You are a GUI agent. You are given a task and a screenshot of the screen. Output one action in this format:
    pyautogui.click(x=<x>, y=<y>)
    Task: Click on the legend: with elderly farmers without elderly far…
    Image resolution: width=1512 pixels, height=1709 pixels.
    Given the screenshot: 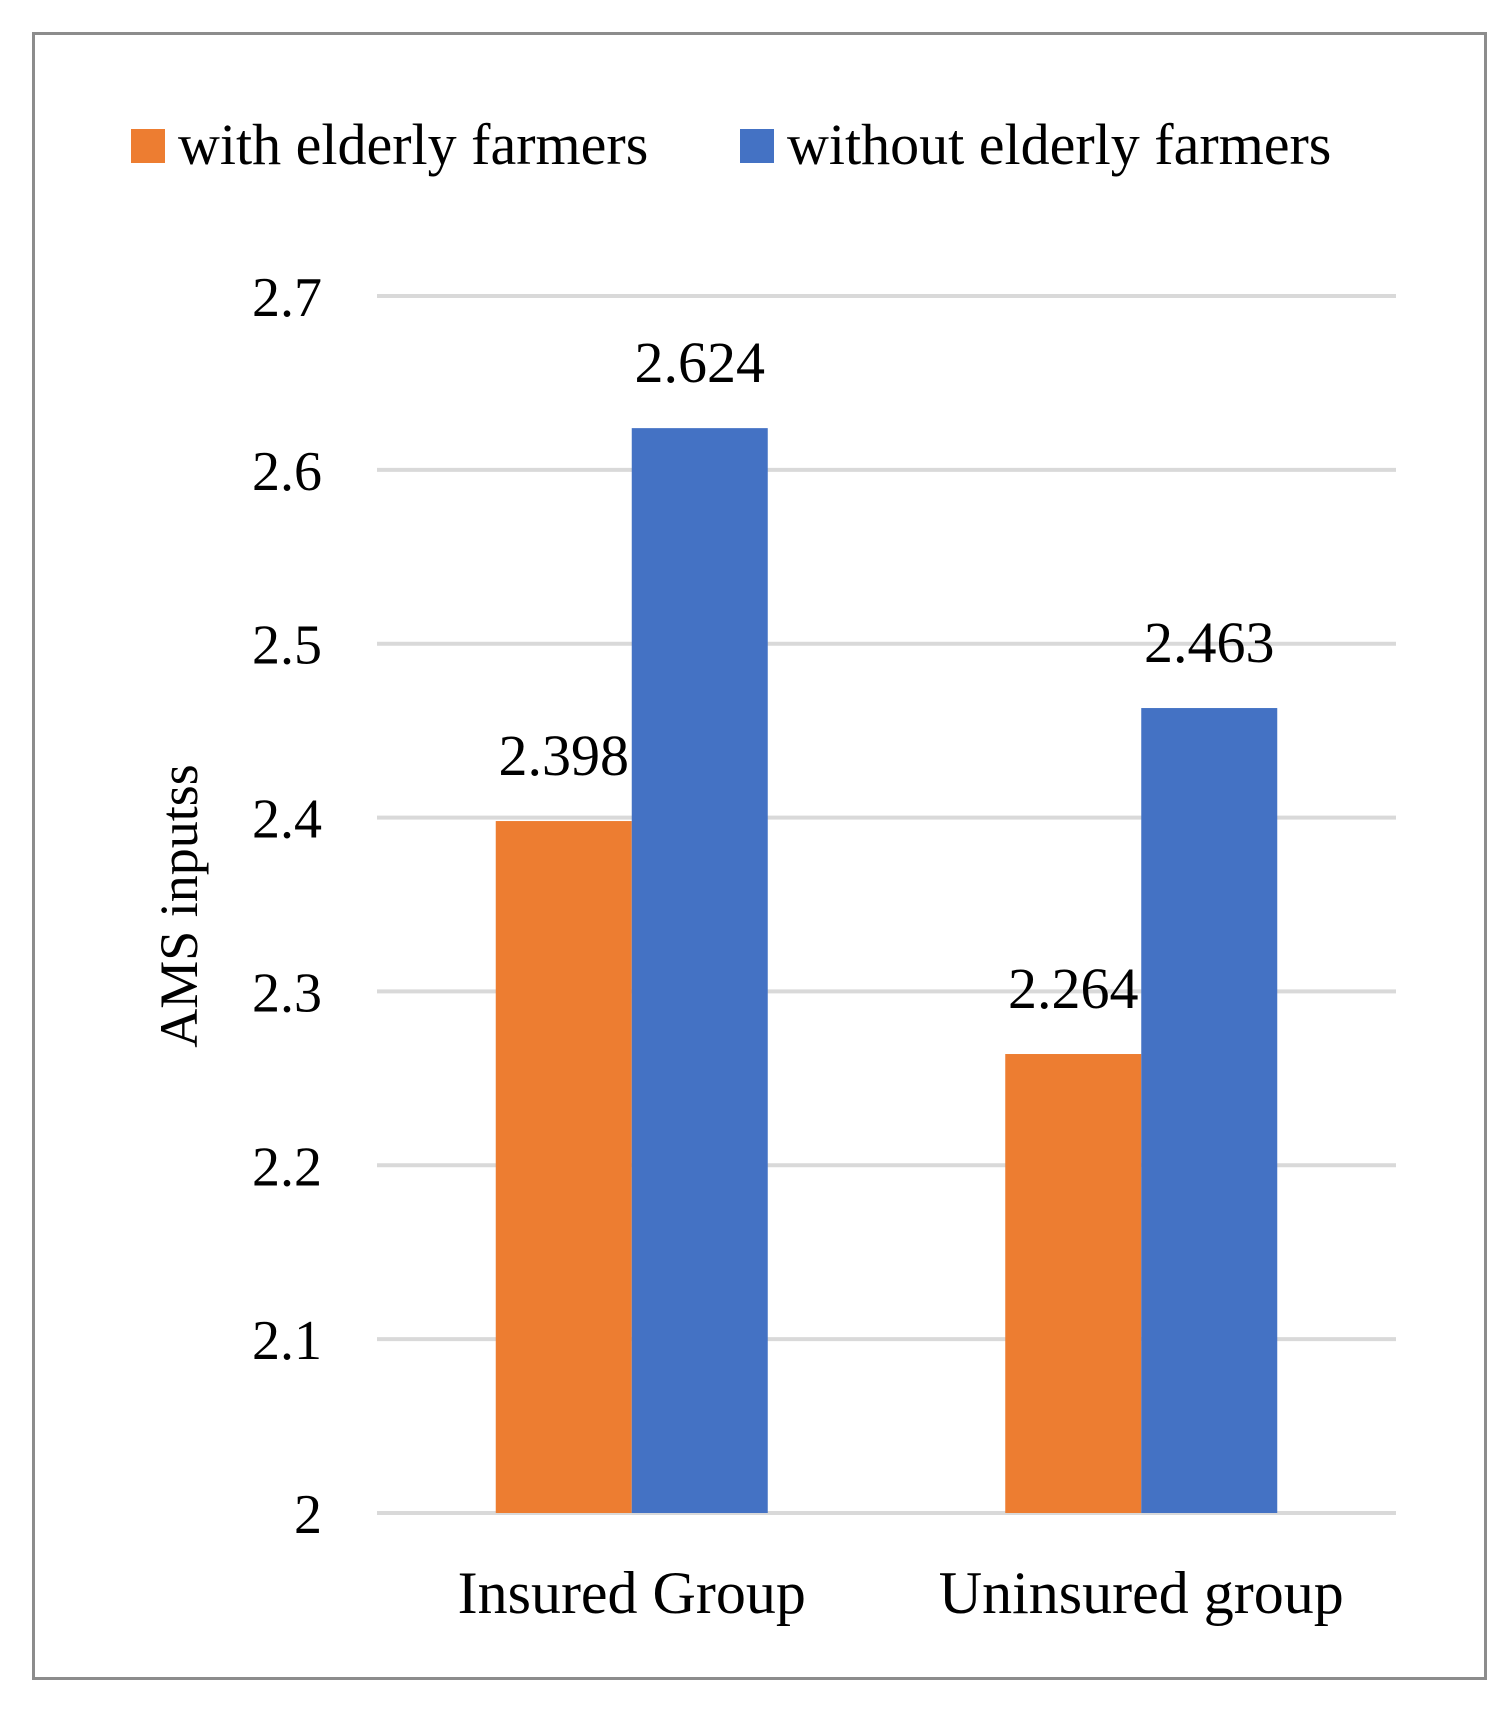 What is the action you would take?
    pyautogui.click(x=731, y=144)
    